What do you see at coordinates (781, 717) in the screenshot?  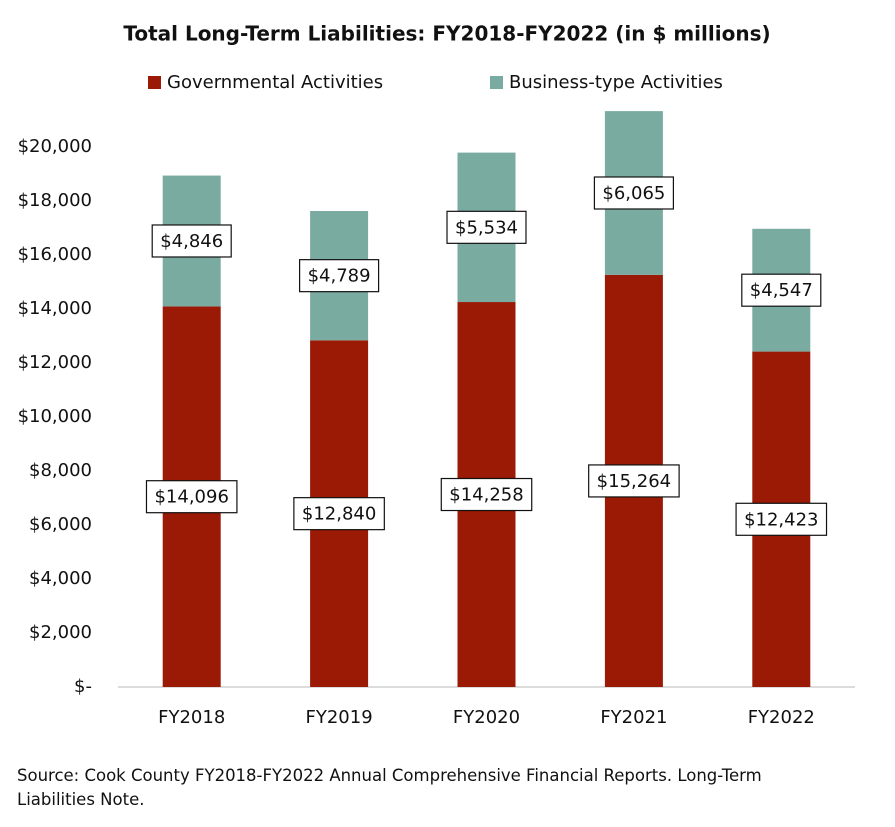 I see `x-tick-label: FY2022` at bounding box center [781, 717].